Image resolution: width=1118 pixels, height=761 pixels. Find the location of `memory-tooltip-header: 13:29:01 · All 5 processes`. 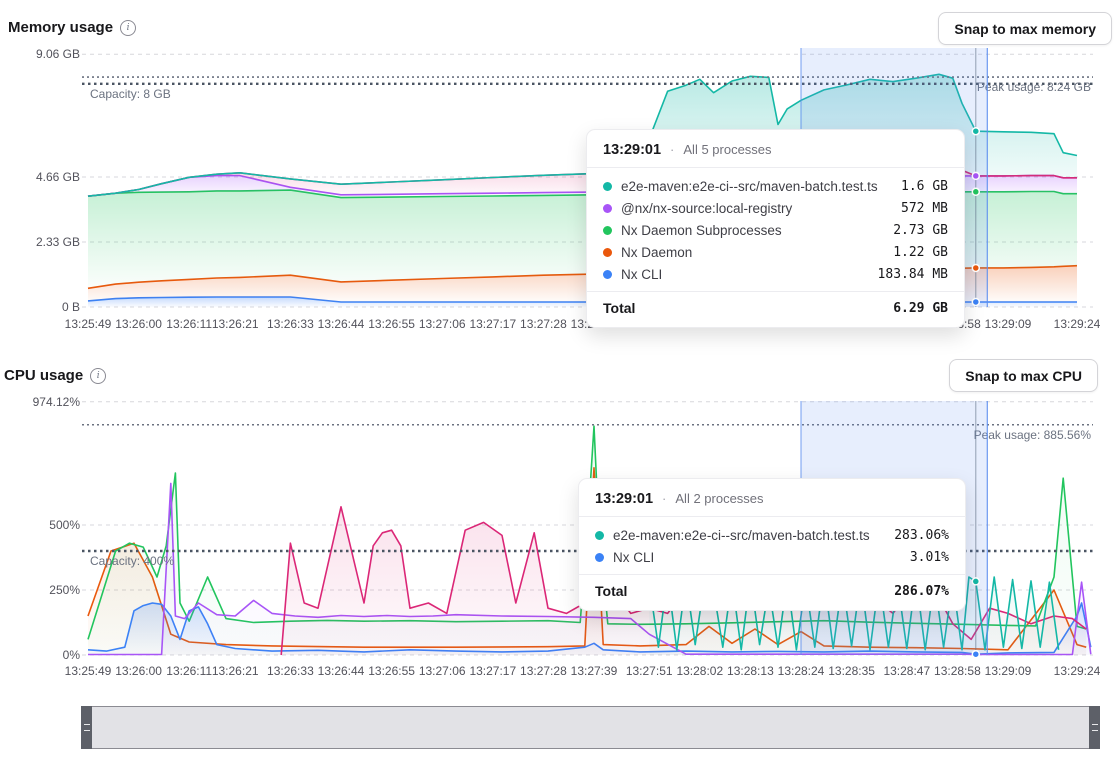

memory-tooltip-header: 13:29:01 · All 5 processes is located at coordinates (775, 148).